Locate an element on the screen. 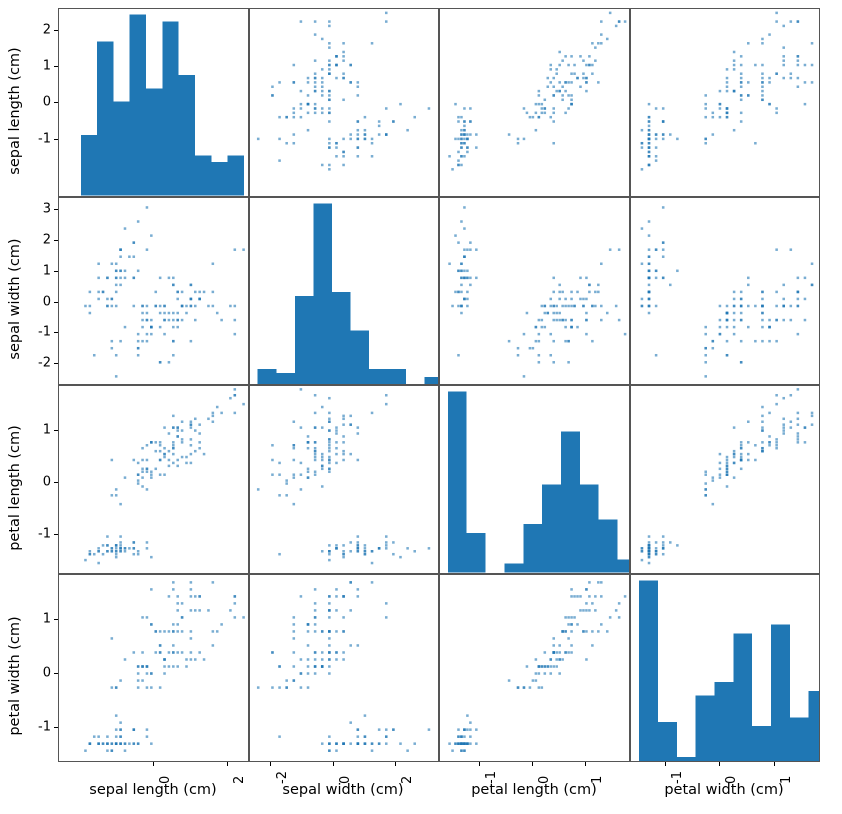 This screenshot has width=842, height=814. histogram-petal_width is located at coordinates (724, 667).